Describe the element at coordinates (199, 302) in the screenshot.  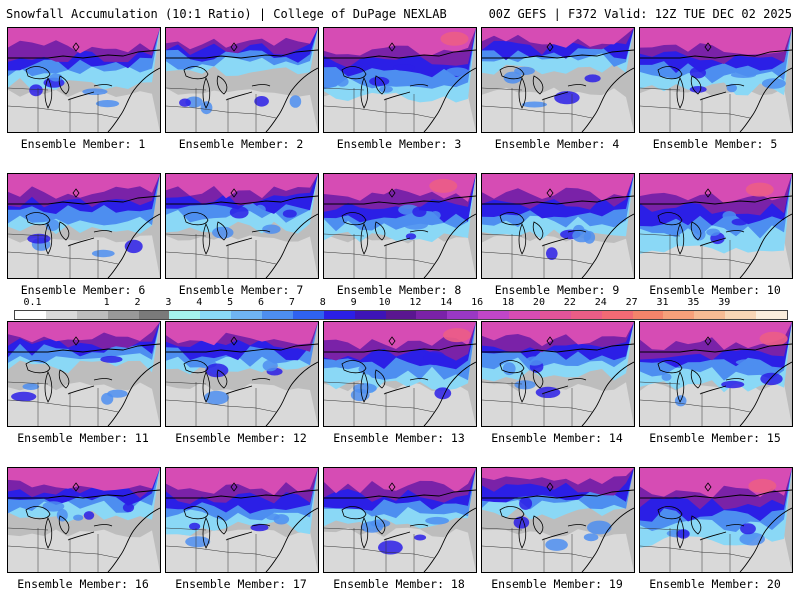
I see `legend-label: 4` at that location.